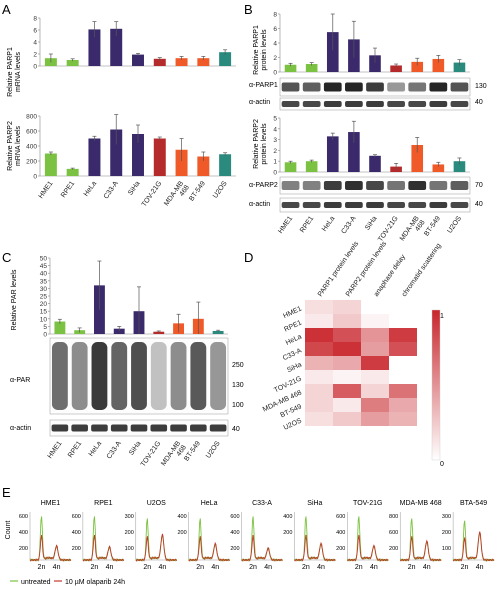 This screenshot has width=500, height=590. What do you see at coordinates (90, 189) in the screenshot?
I see `a-xlabel: HeLa` at bounding box center [90, 189].